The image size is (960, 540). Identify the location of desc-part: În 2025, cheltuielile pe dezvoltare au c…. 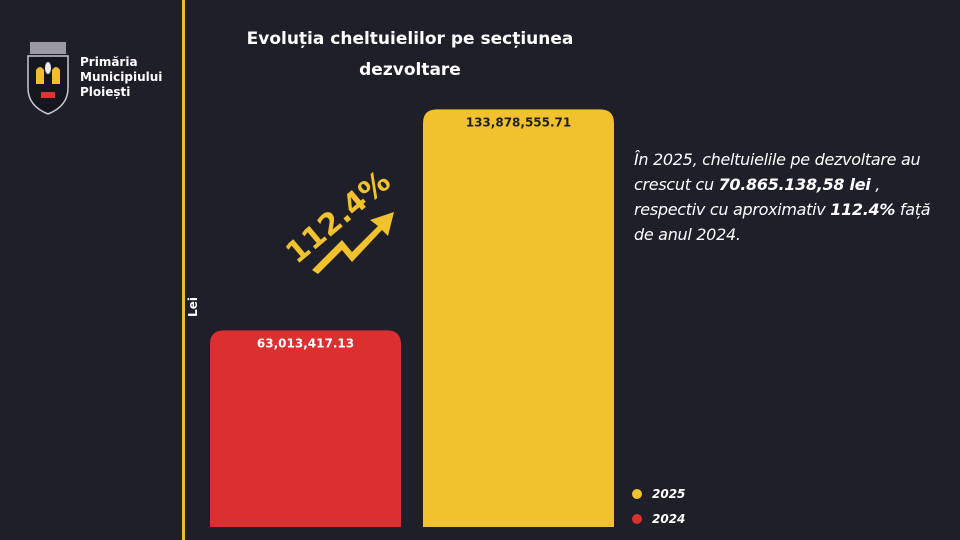
(777, 172).